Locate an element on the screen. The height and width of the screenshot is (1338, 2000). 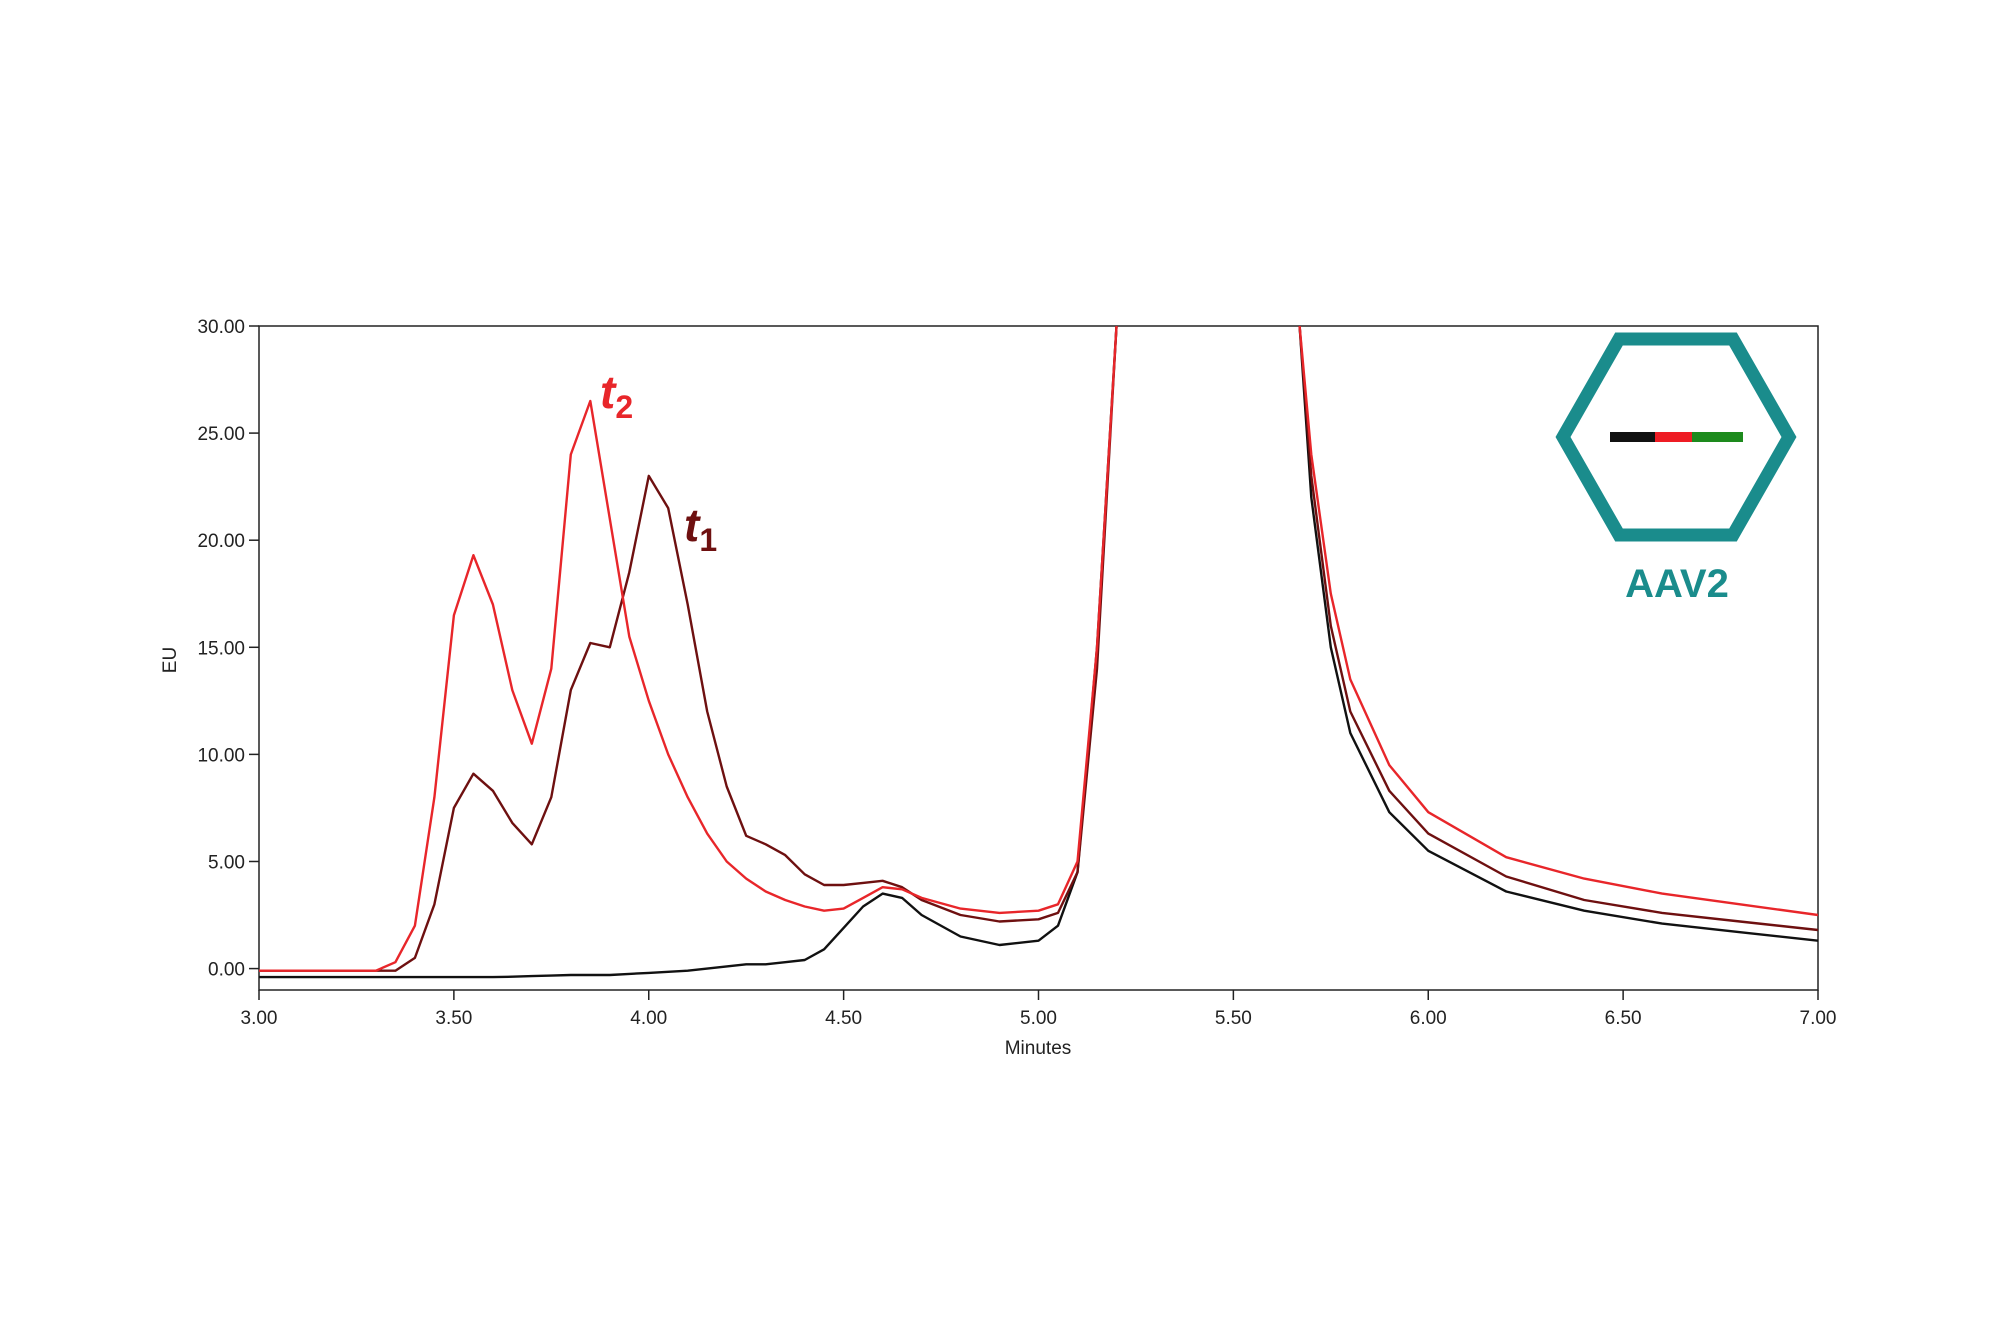
logo-text: AAV2 is located at coordinates (1677, 584).